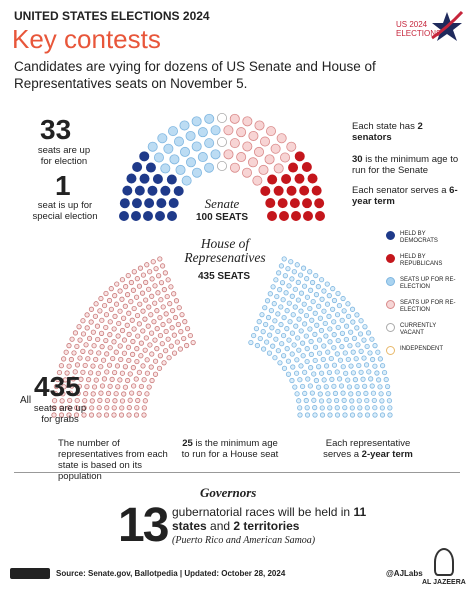 The width and height of the screenshot is (474, 592). What do you see at coordinates (64, 156) in the screenshot?
I see `stat-text: seats are up for election` at bounding box center [64, 156].